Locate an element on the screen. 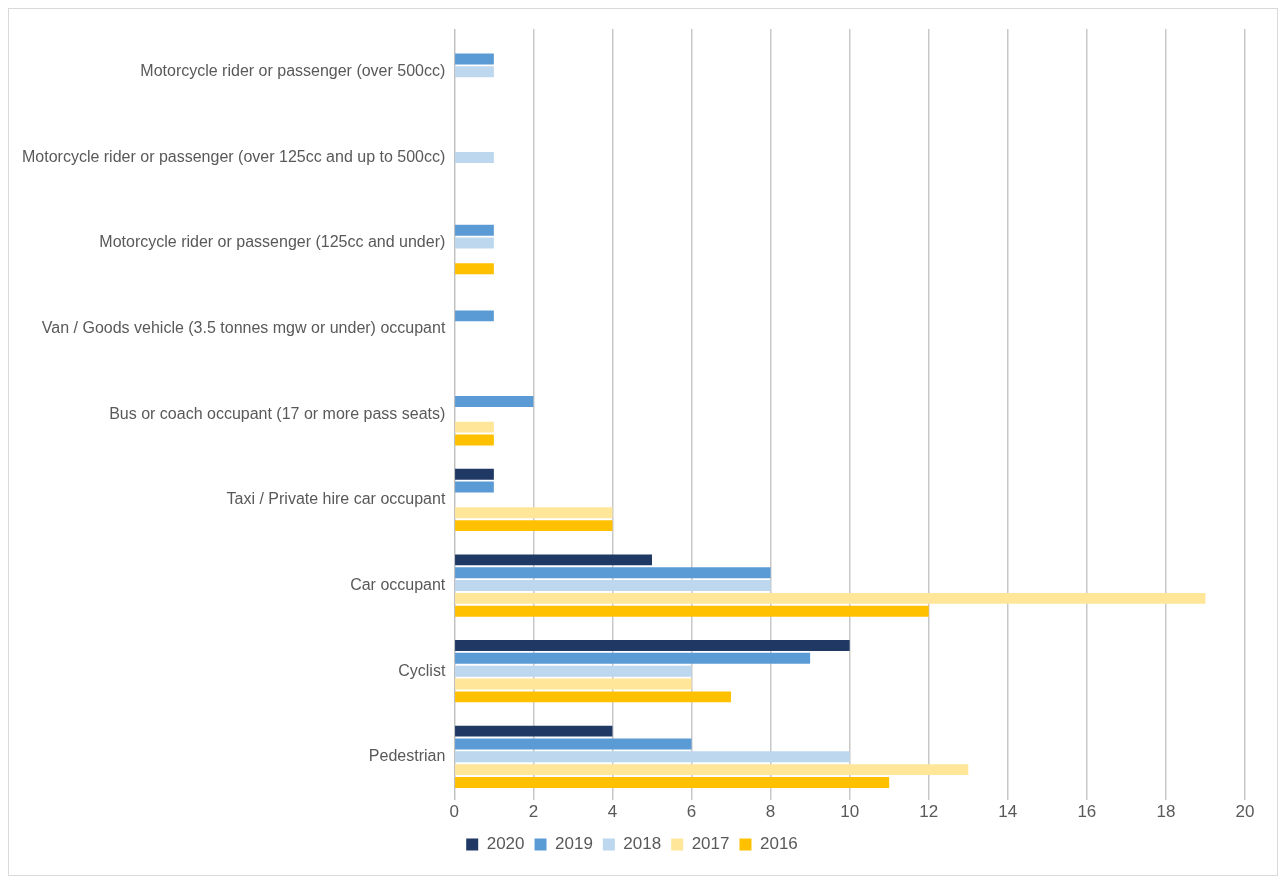  x-tick-label: 14 is located at coordinates (1008, 812).